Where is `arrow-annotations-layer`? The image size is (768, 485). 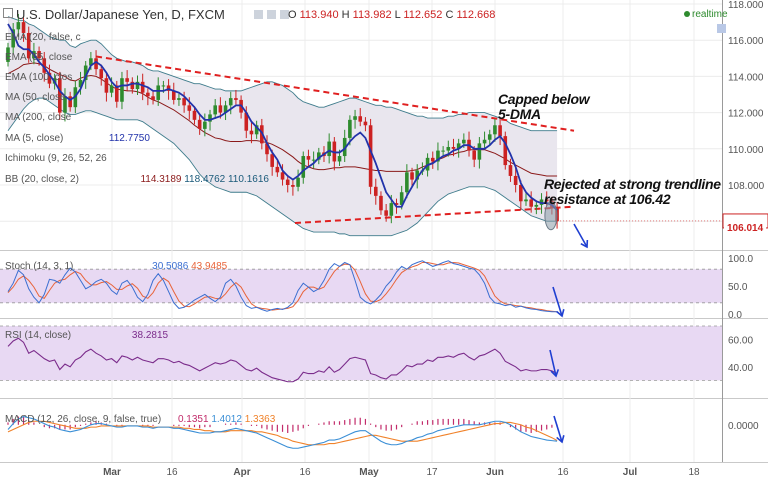
arrow-annotations-layer is located at coordinates (569, 333).